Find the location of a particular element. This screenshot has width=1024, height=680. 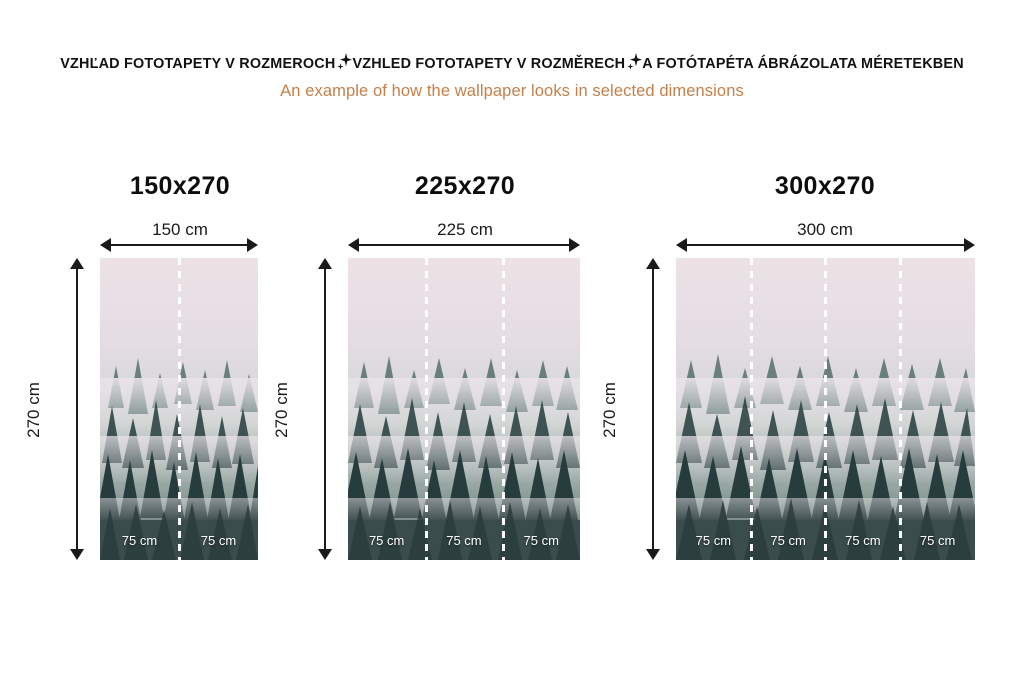

panel-height-label-1: 270 cm is located at coordinates (33, 410).